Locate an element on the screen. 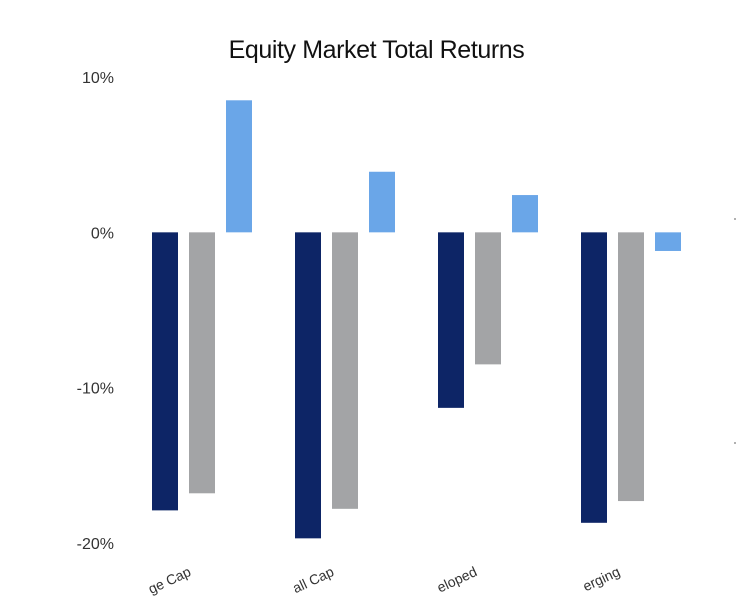 This screenshot has width=753, height=600. x-category-label: all Cap is located at coordinates (313, 579).